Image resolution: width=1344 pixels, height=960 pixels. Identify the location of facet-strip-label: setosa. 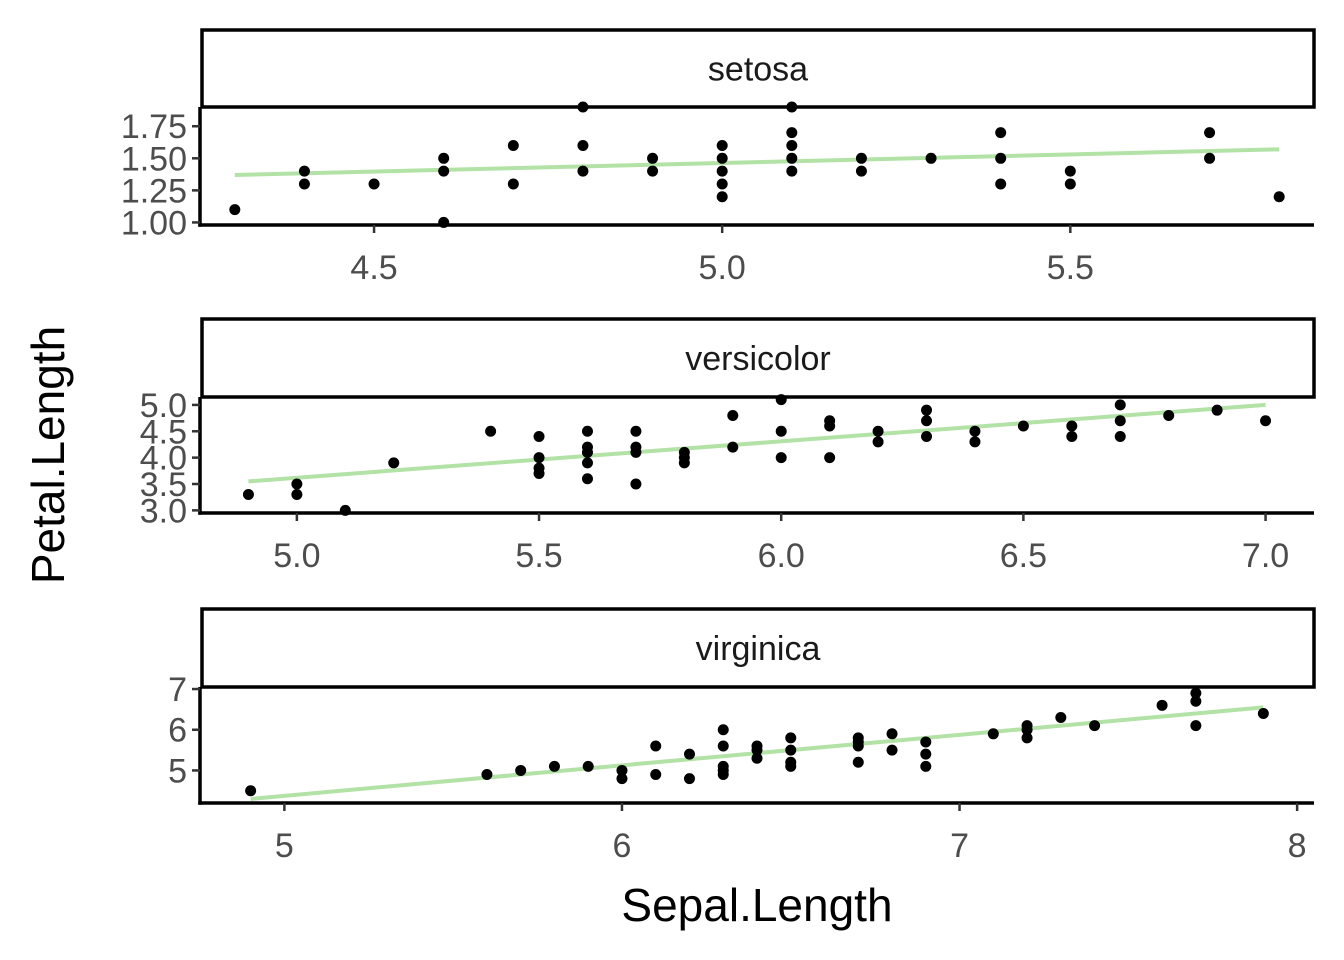
(758, 70).